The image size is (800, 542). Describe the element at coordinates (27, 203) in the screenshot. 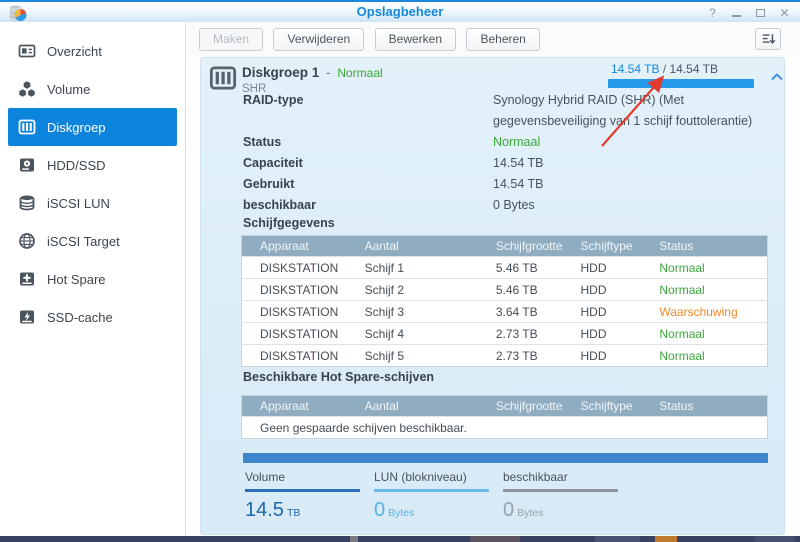

I see `iscsi-lun-icon` at that location.